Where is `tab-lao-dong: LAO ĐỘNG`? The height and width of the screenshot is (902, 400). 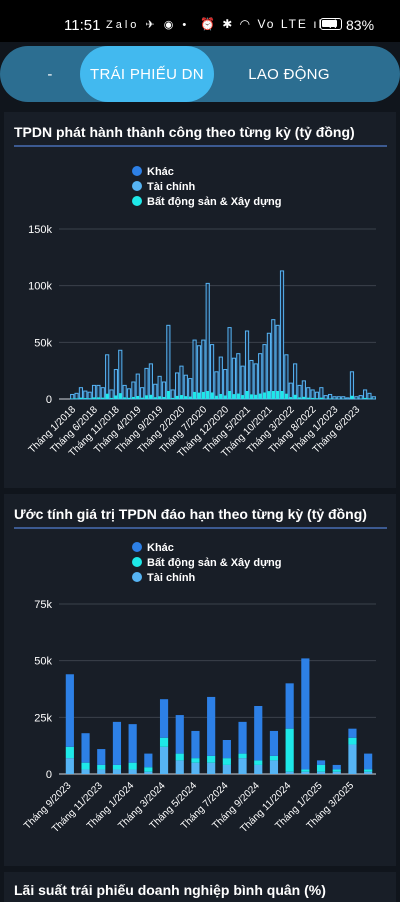
tab-lao-dong: LAO ĐỘNG is located at coordinates (289, 74).